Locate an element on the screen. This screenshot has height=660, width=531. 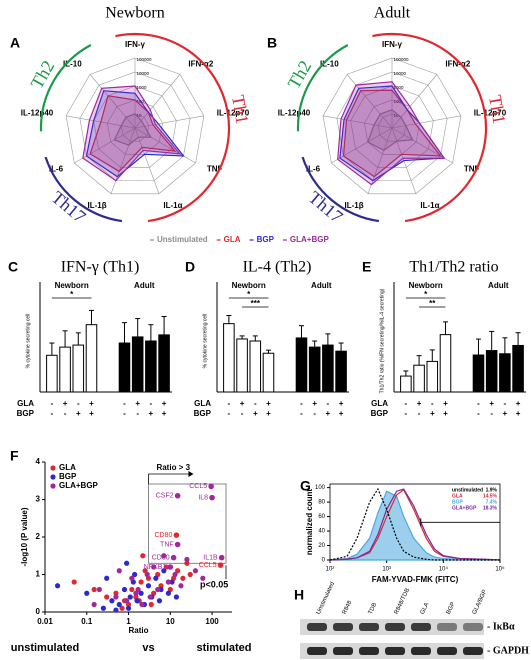
significance-label: * is located at coordinates (426, 294).